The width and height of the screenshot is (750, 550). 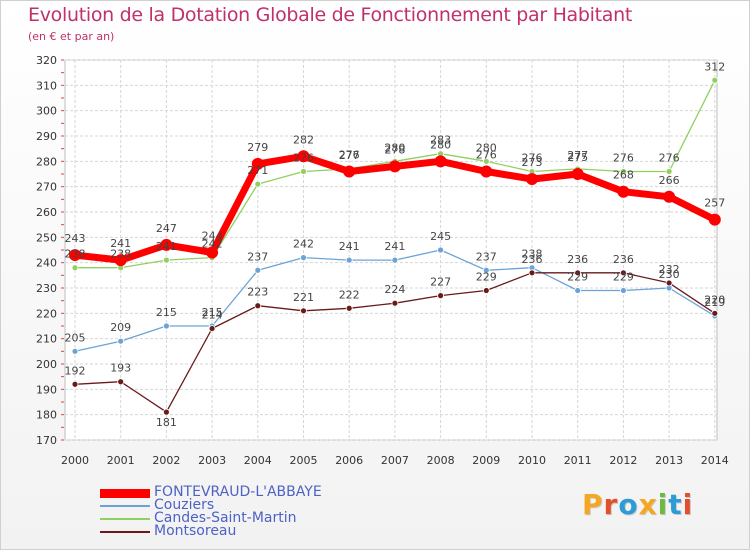 I want to click on x-tick-label: 2005, so click(x=304, y=460).